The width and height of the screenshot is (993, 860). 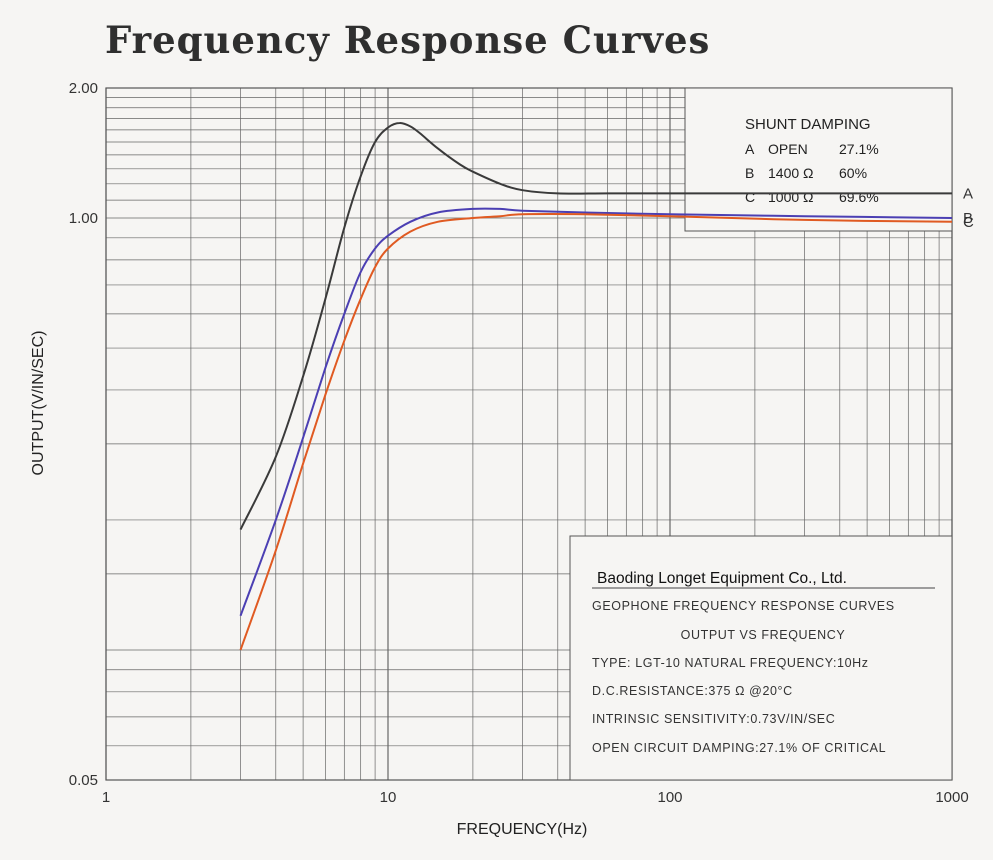 What do you see at coordinates (739, 748) in the screenshot?
I see `info-line: OPEN CIRCUIT DAMPING:27.1% OF CRITICAL` at bounding box center [739, 748].